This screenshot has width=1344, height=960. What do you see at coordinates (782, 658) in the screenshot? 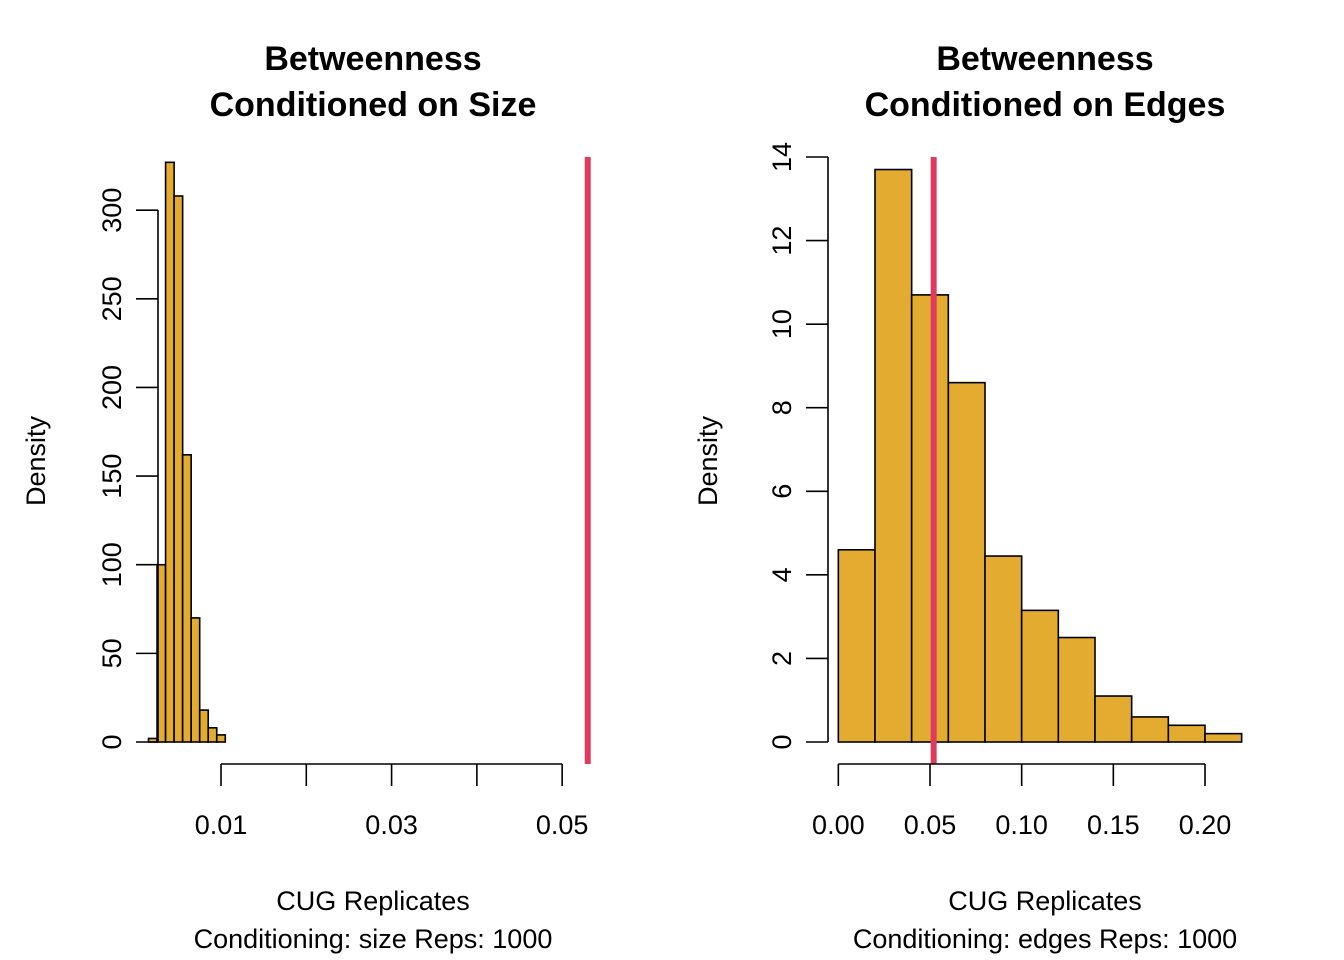
I see `y-tick-label: 2` at bounding box center [782, 658].